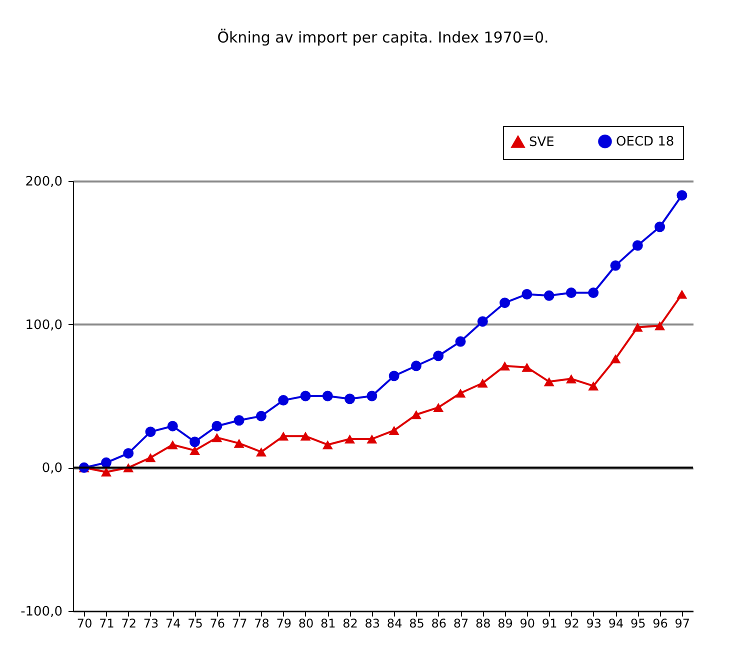 The image size is (751, 648). What do you see at coordinates (151, 623) in the screenshot?
I see `x-tick-label: 73` at bounding box center [151, 623].